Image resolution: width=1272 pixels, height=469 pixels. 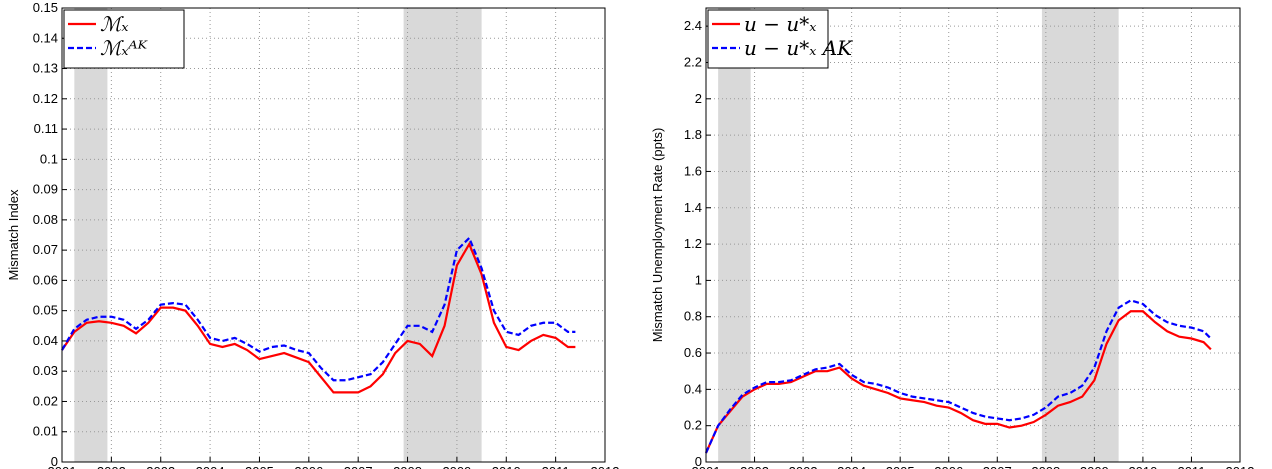 What do you see at coordinates (693, 352) in the screenshot?
I see `y-tick-label: 0.6` at bounding box center [693, 352].